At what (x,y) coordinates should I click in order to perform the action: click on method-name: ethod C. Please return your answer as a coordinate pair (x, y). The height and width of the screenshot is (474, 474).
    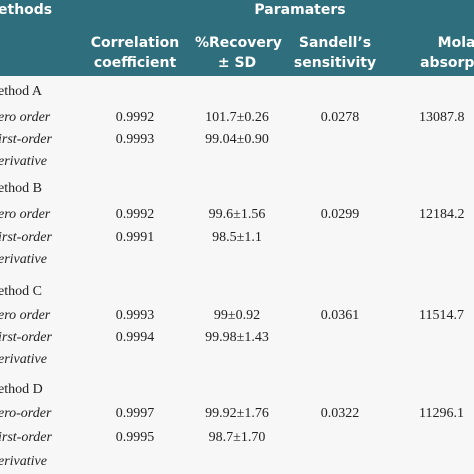
    Looking at the image, I should click on (21, 291).